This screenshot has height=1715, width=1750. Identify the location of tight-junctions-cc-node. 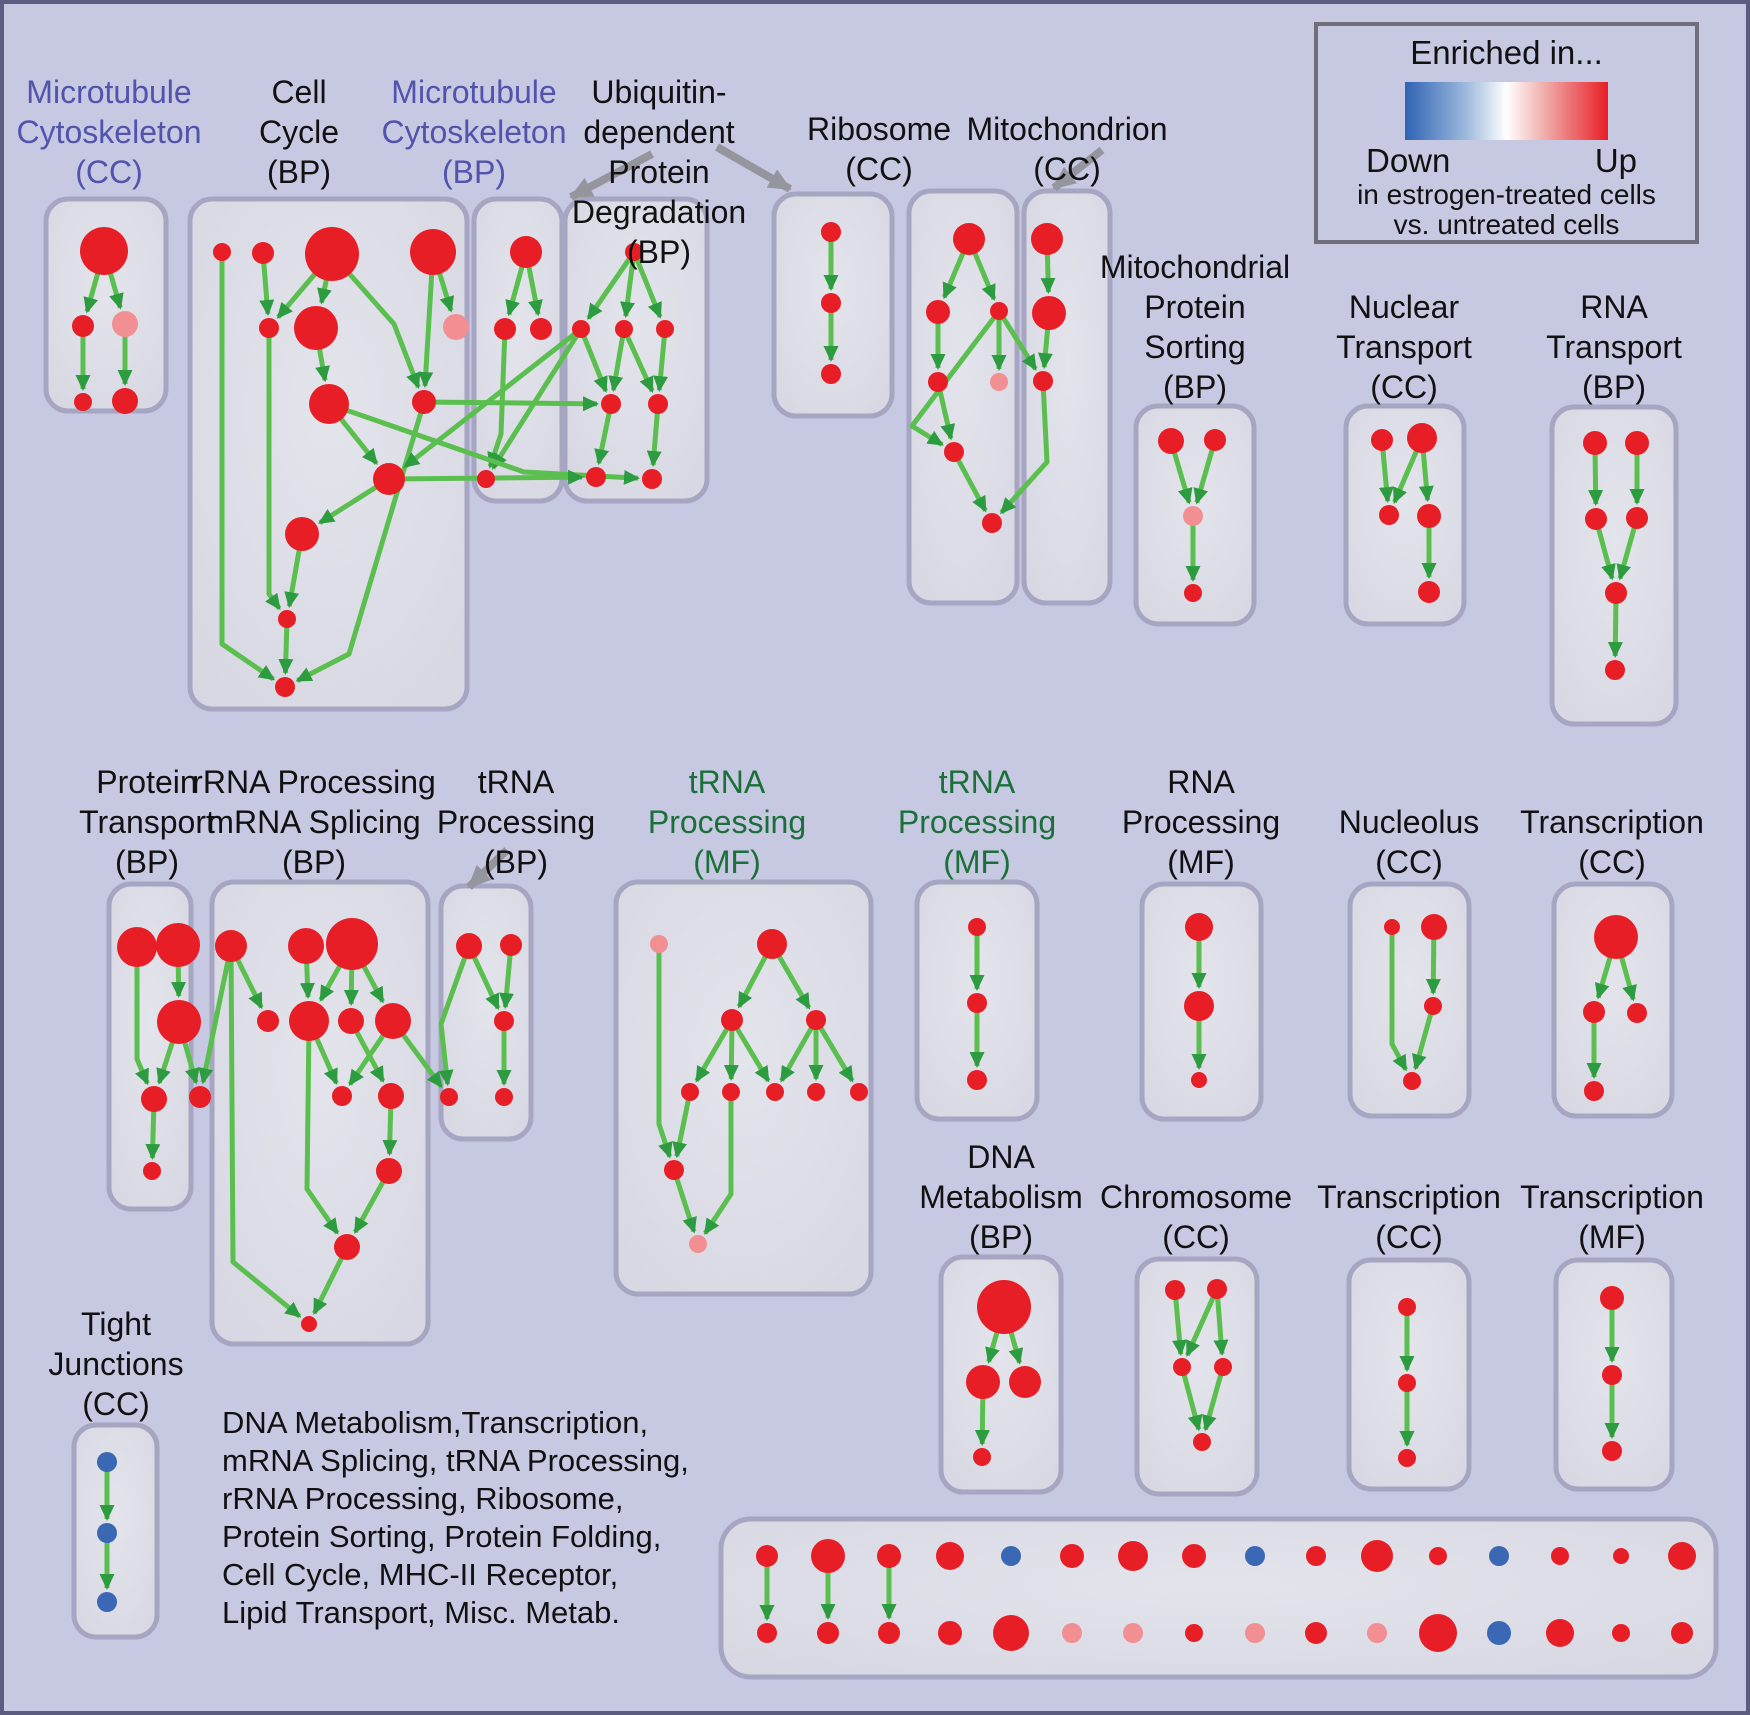
(107, 1602).